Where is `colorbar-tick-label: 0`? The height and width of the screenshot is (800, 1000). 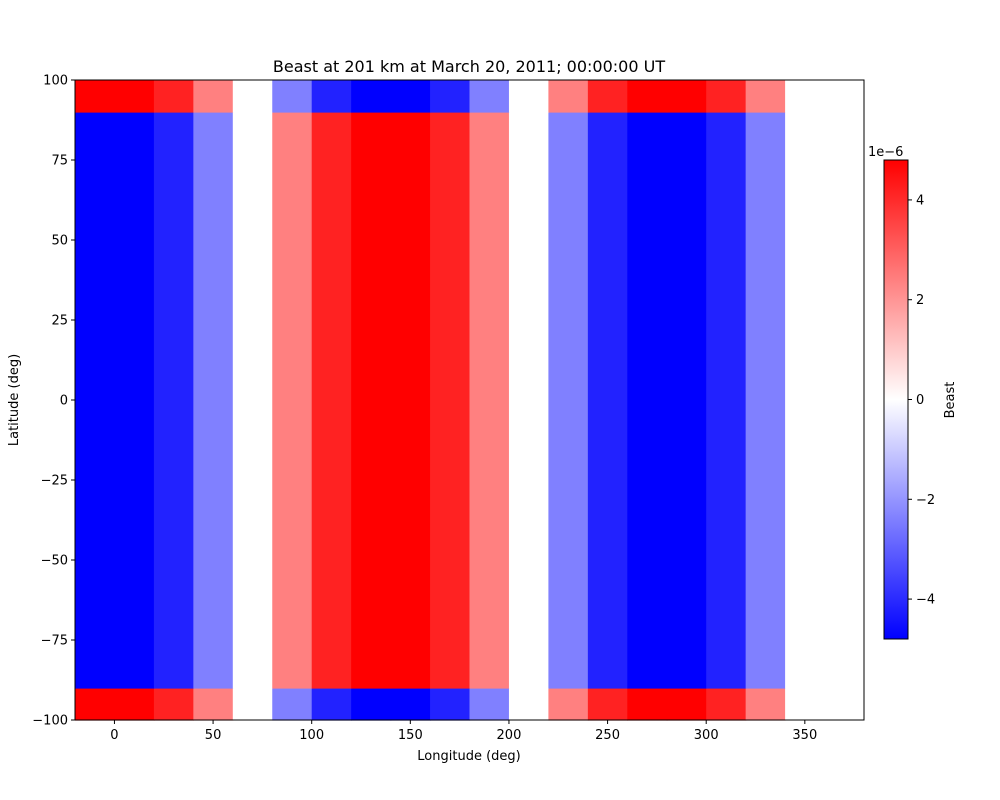 colorbar-tick-label: 0 is located at coordinates (920, 400).